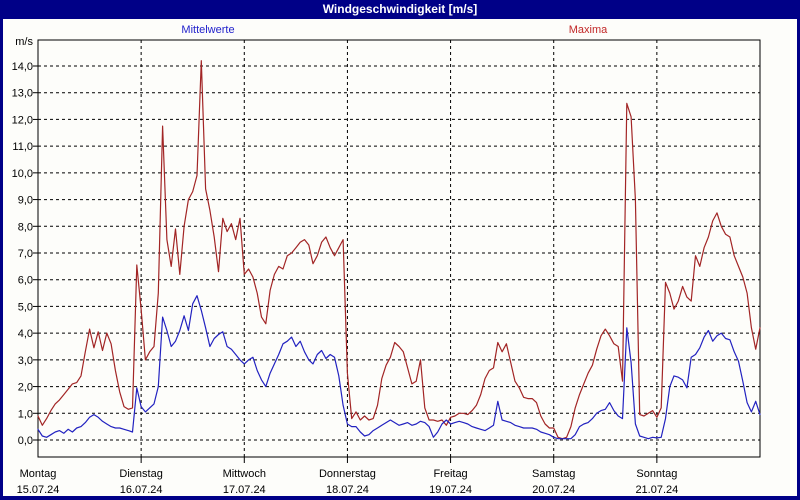  Describe the element at coordinates (25, 414) in the screenshot. I see `y-tick-label: 1,0` at that location.